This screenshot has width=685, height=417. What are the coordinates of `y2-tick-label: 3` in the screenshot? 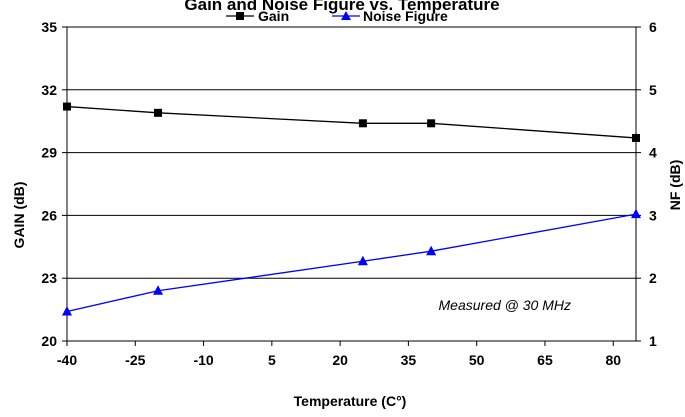 It's located at (653, 215).